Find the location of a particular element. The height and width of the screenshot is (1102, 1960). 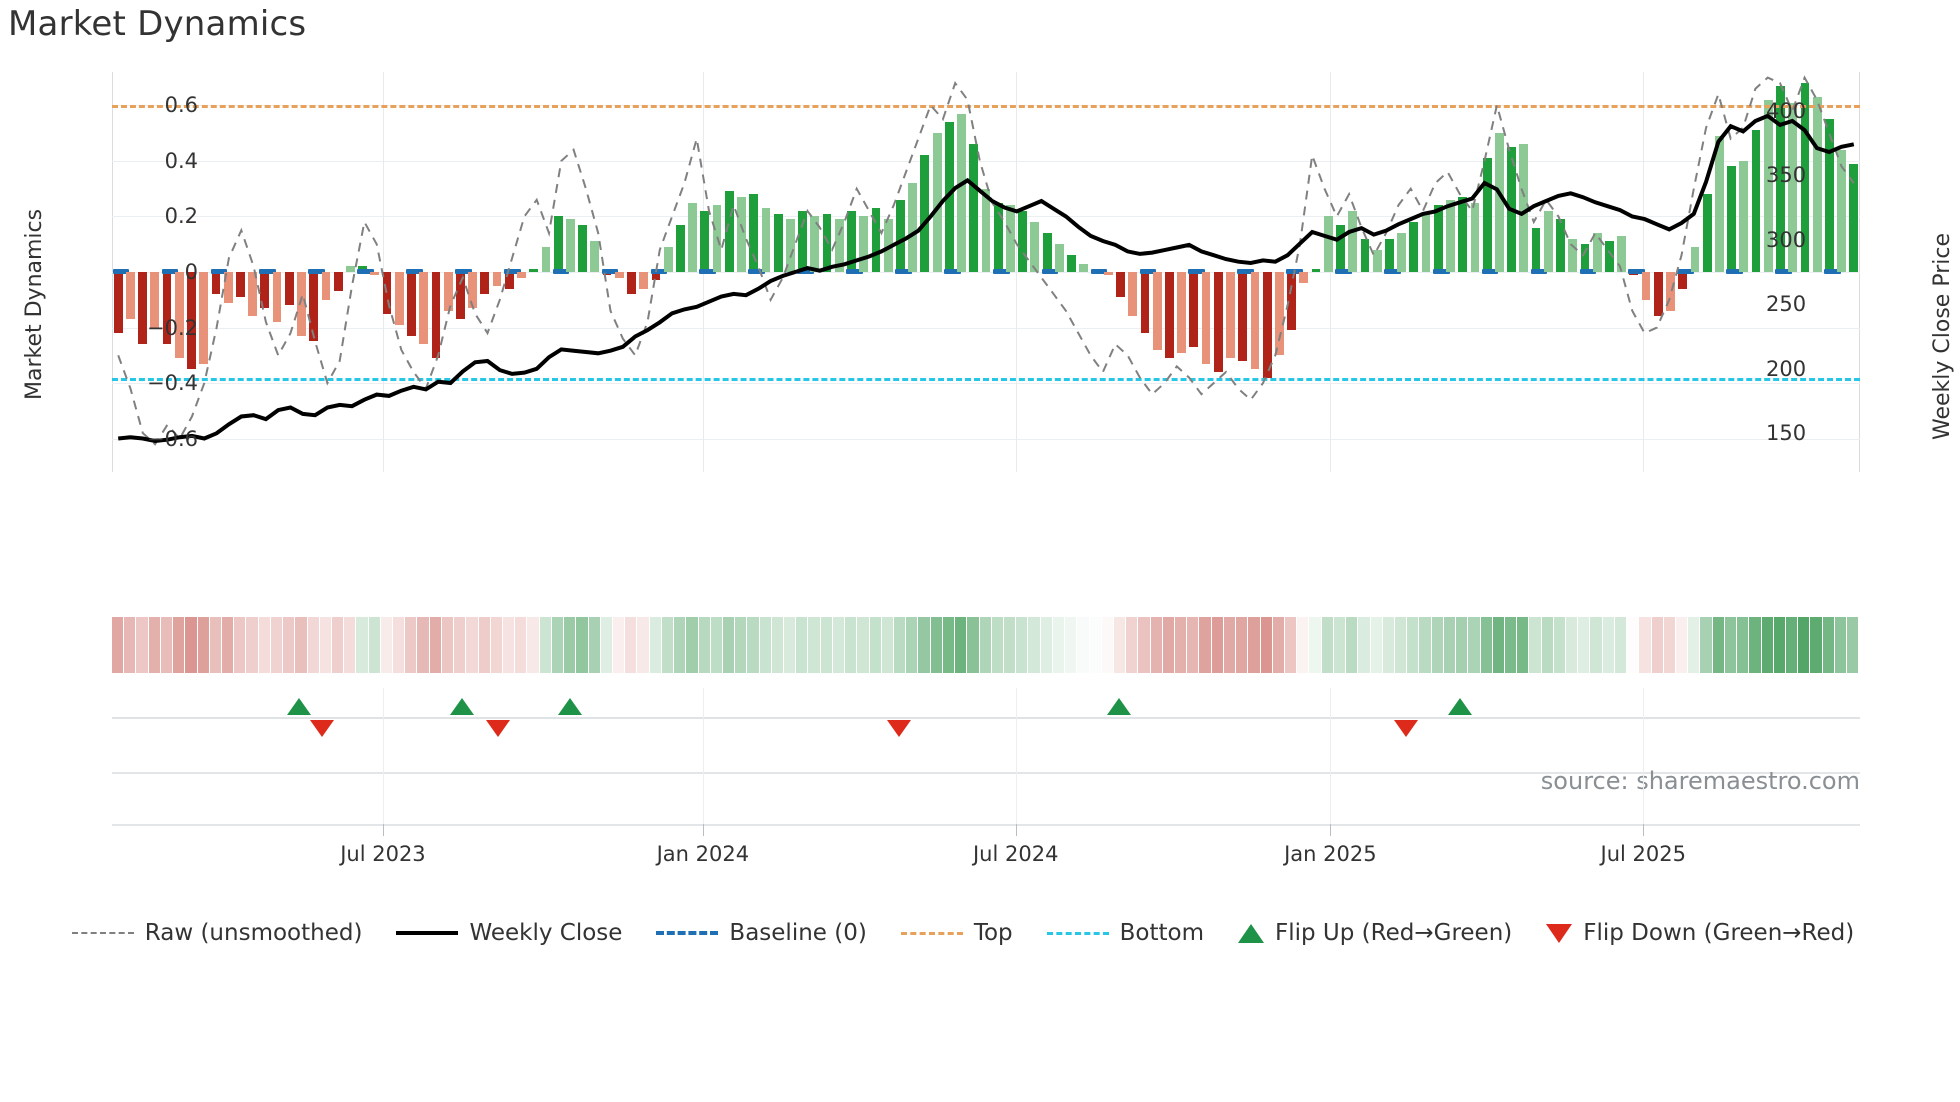

legend-item-flip-up: Flip Up (Red→Green) is located at coordinates (1375, 933).